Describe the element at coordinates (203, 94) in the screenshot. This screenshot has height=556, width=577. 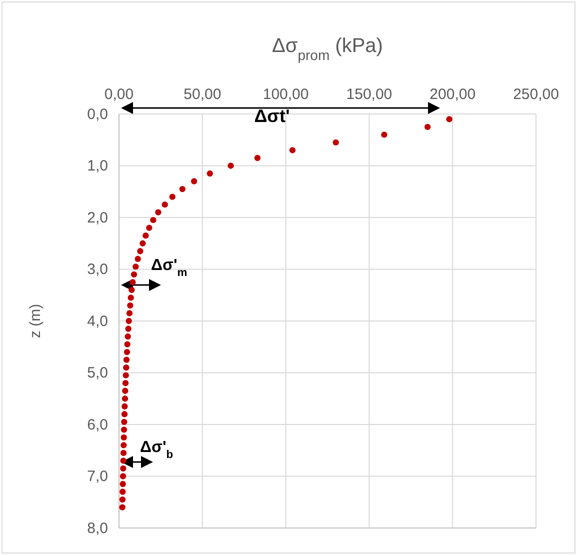
I see `x-tick-label: 50,00` at that location.